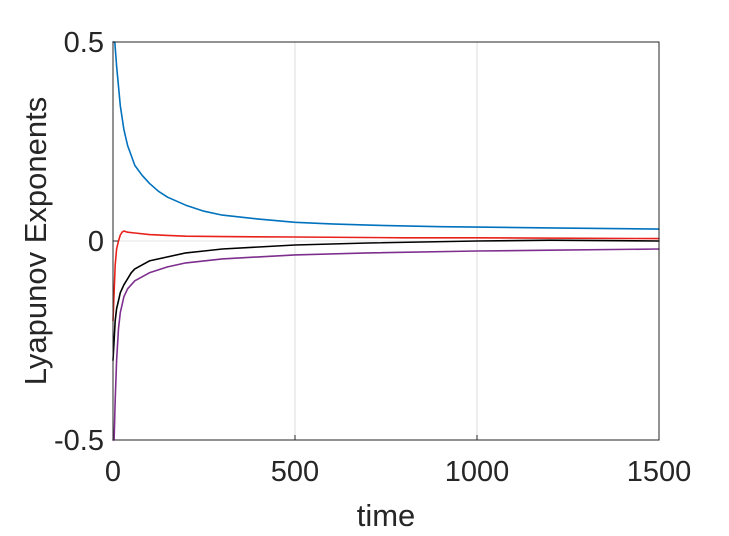 This screenshot has width=729, height=536. I want to click on y-tick-label-1: 0, so click(96, 242).